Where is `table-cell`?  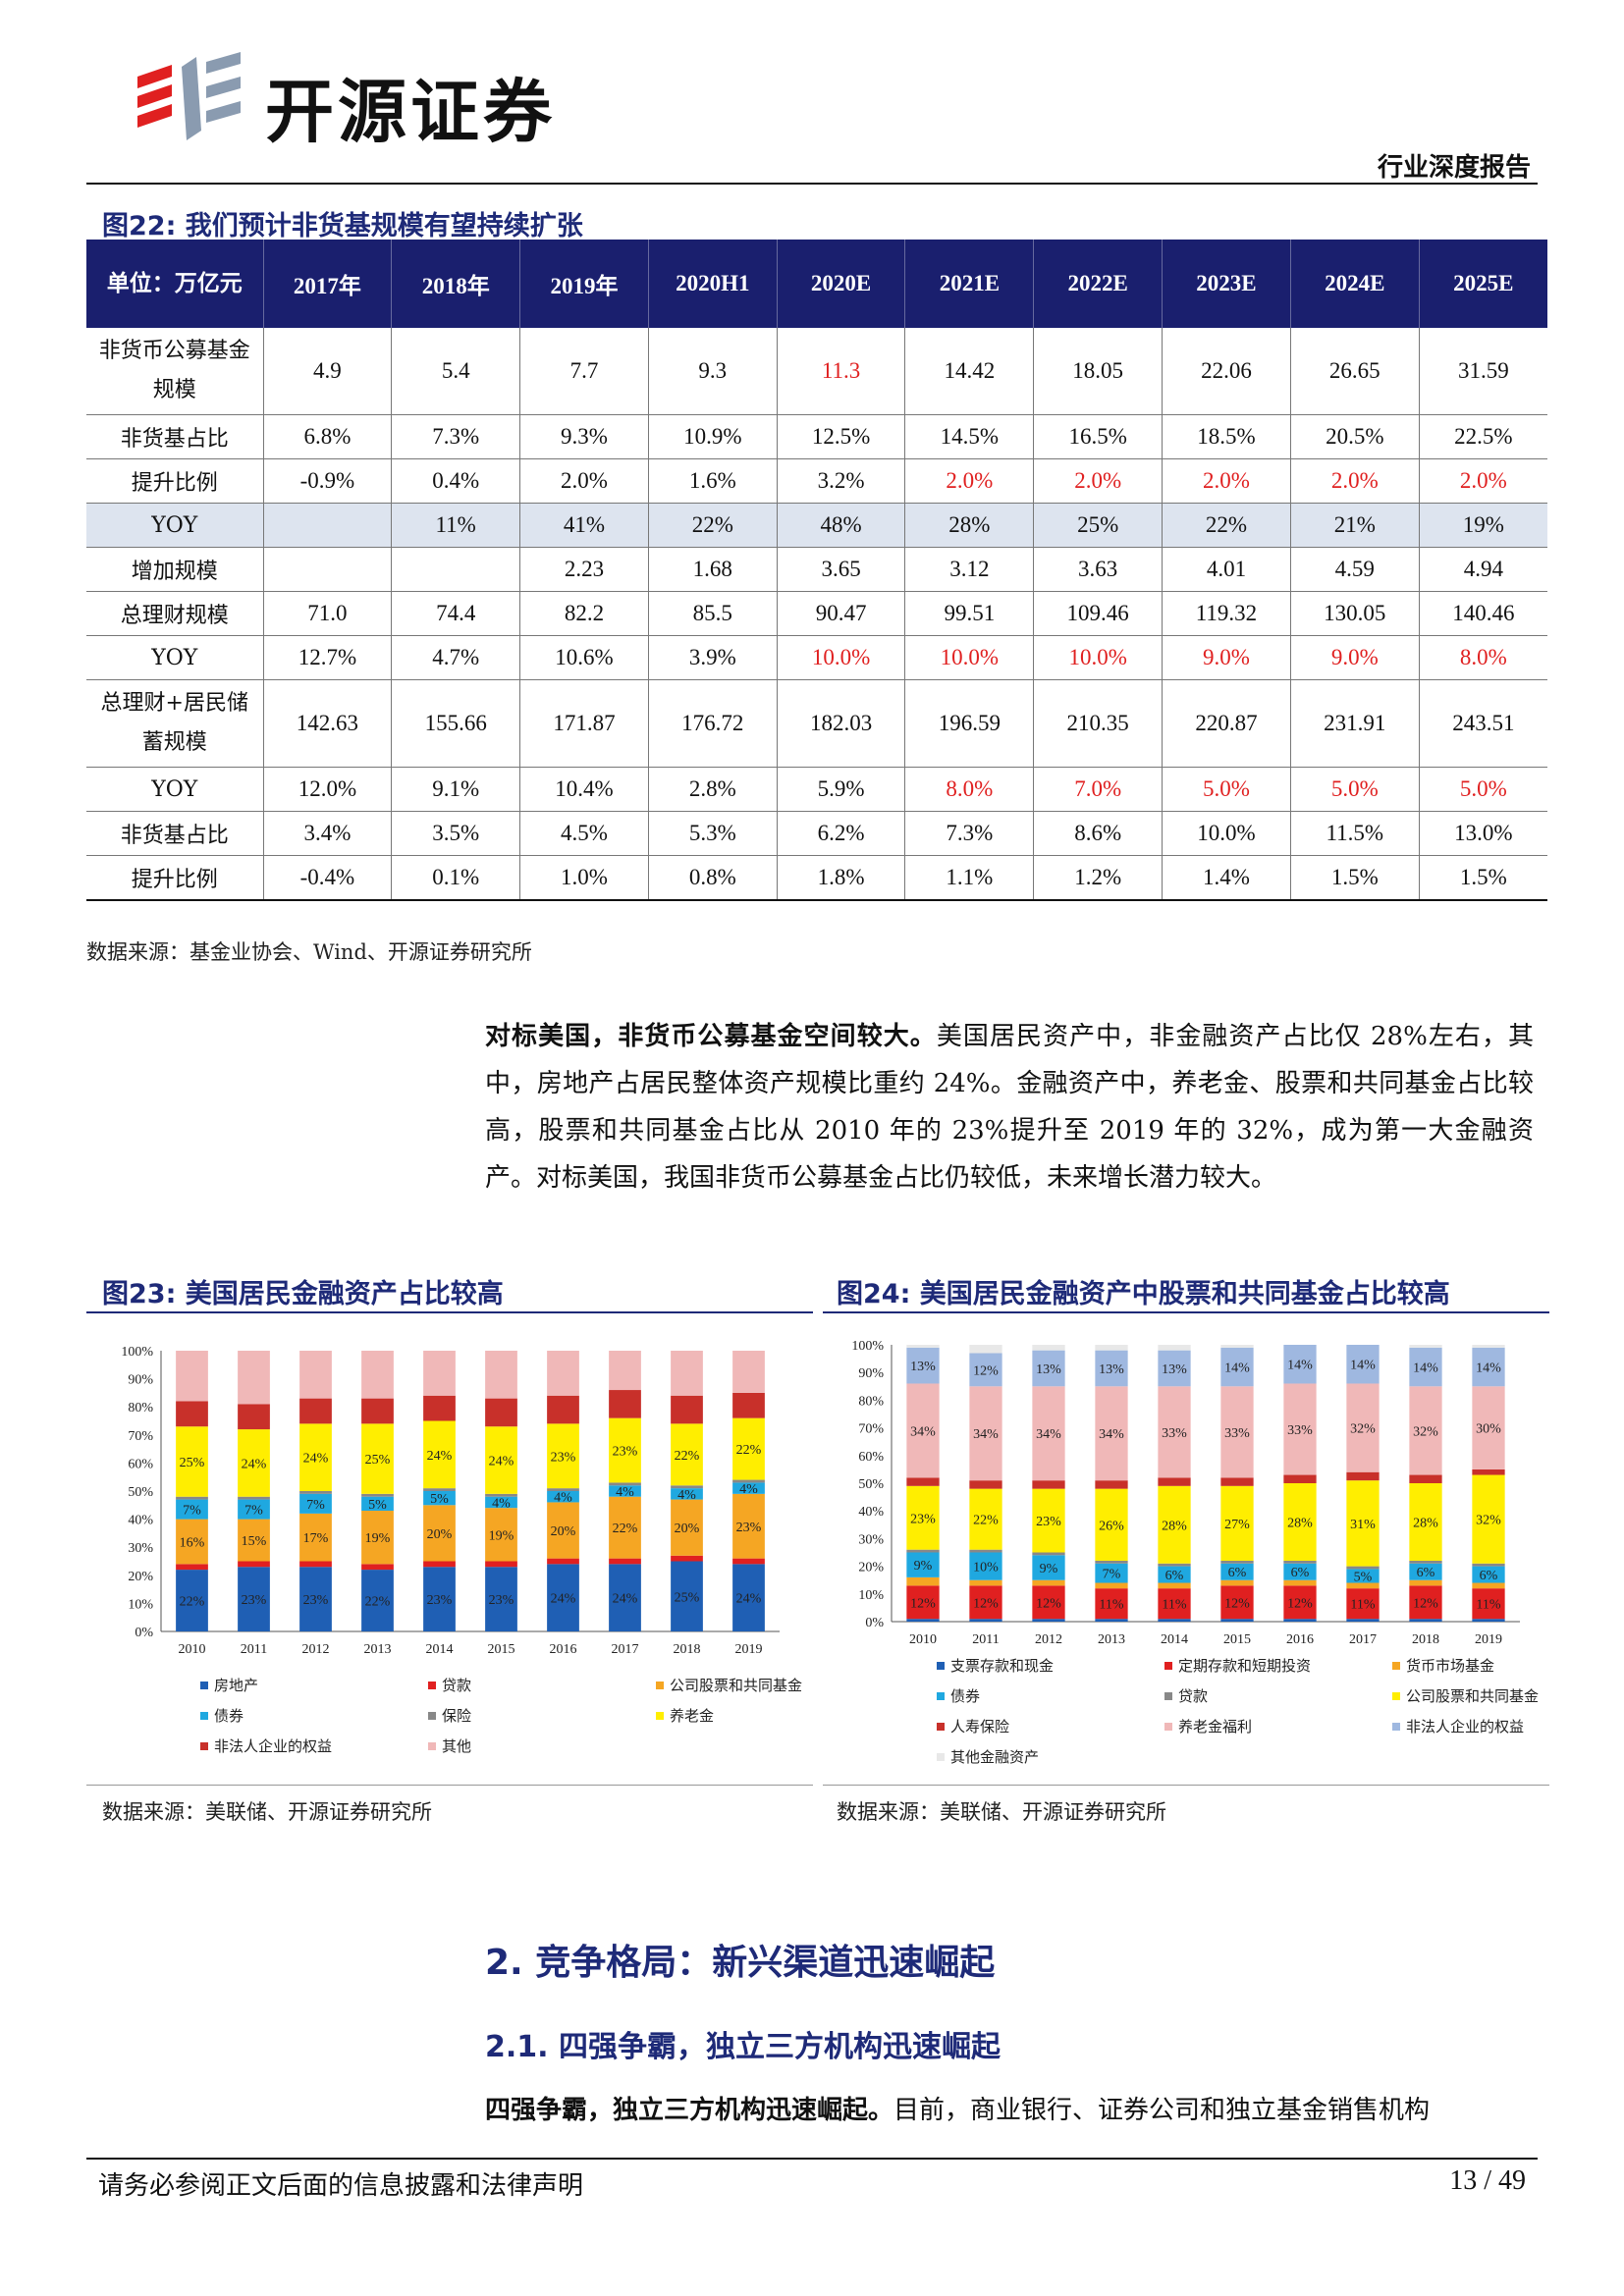 table-cell is located at coordinates (328, 525).